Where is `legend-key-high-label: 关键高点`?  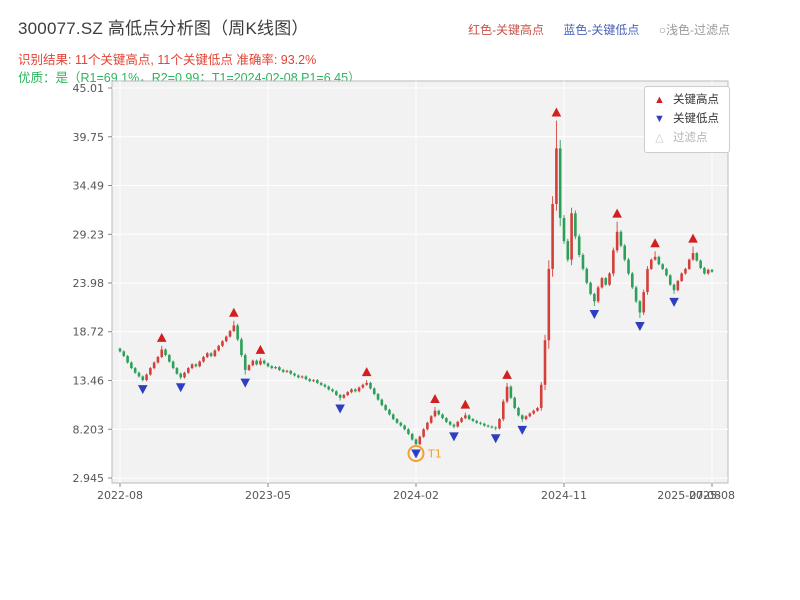 legend-key-high-label: 关键高点 is located at coordinates (696, 100).